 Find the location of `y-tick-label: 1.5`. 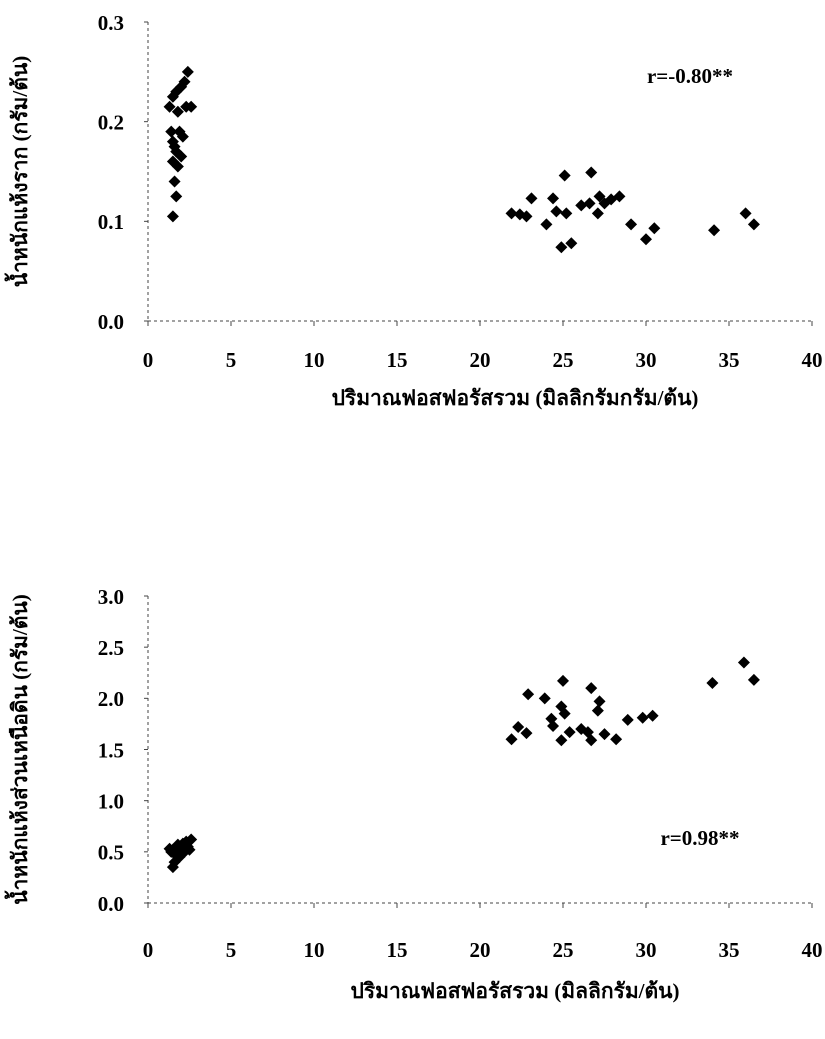

y-tick-label: 1.5 is located at coordinates (111, 750).